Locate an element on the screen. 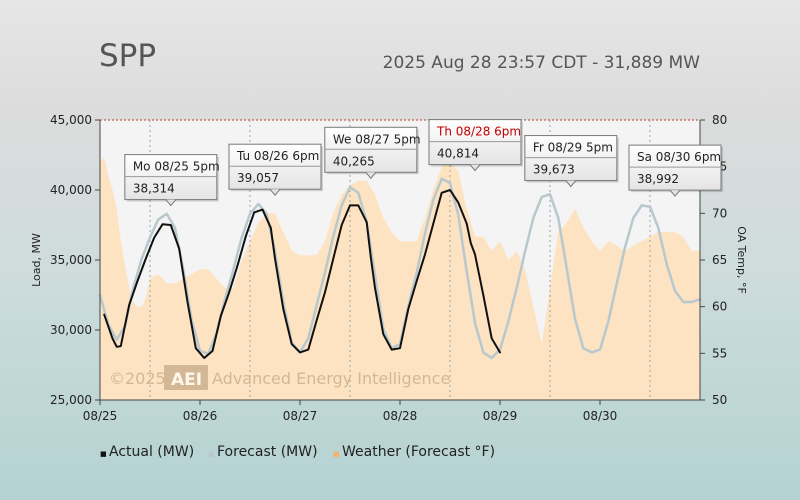  watermark-prefix: ©2025 is located at coordinates (137, 378).